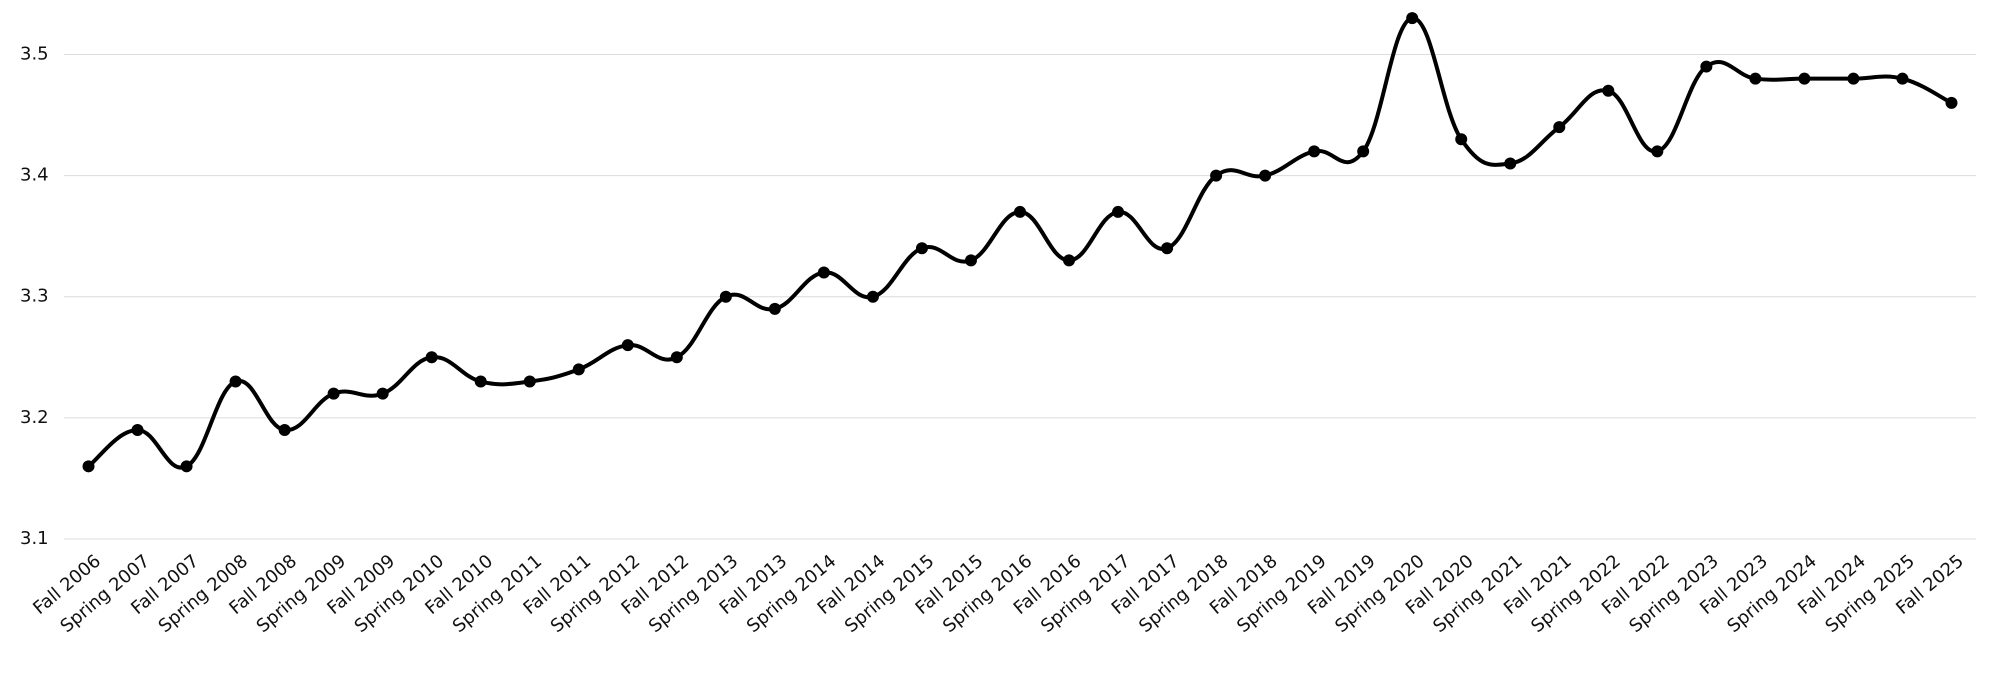 This screenshot has width=1989, height=676. What do you see at coordinates (34, 296) in the screenshot?
I see `y-tick-label: 3.3` at bounding box center [34, 296].